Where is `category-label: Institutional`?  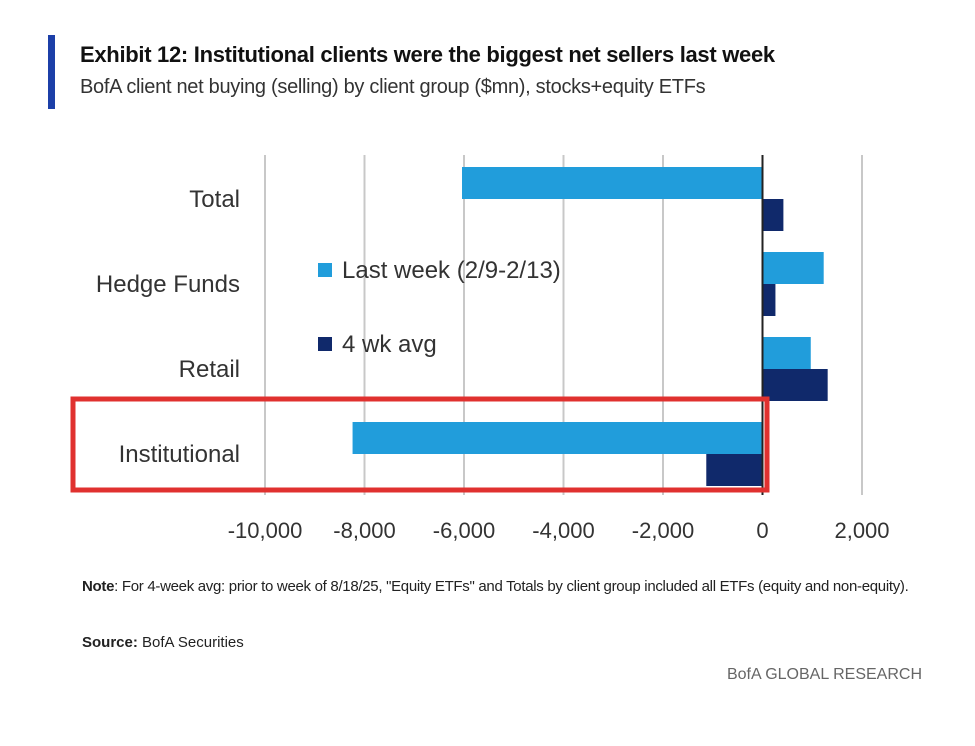 category-label: Institutional is located at coordinates (179, 454).